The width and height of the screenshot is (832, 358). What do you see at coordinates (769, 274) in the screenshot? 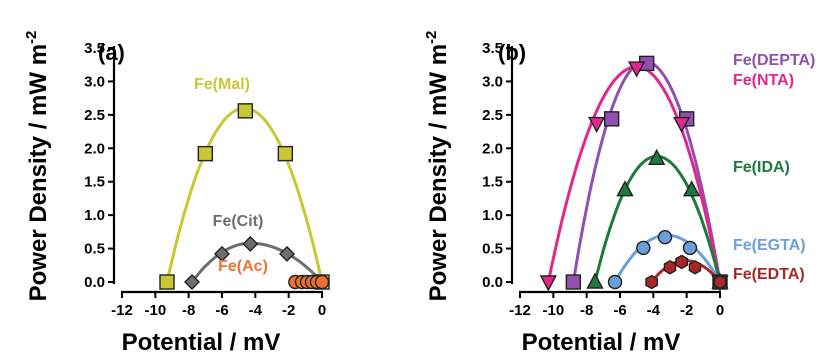
I see `panel-b-series-label: Fe(EDTA)` at bounding box center [769, 274].